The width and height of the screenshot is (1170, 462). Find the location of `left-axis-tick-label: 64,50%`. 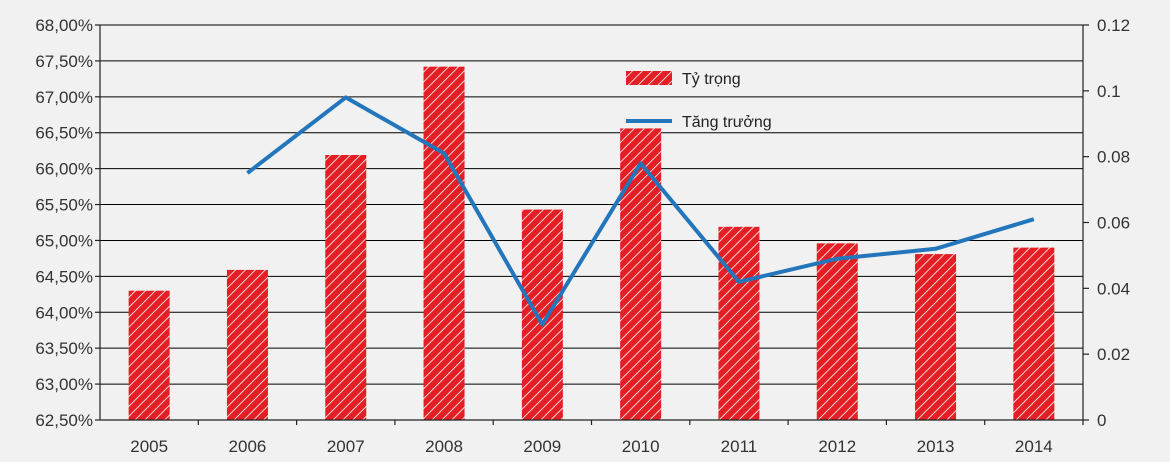

left-axis-tick-label: 64,50% is located at coordinates (64, 276).